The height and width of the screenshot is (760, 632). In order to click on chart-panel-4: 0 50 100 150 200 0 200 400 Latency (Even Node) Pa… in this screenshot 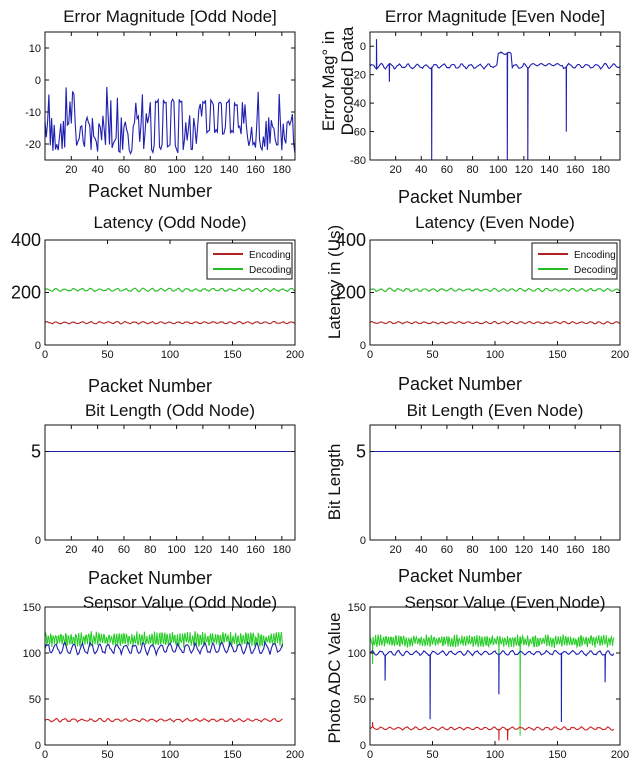, I will do `click(477, 303)`.